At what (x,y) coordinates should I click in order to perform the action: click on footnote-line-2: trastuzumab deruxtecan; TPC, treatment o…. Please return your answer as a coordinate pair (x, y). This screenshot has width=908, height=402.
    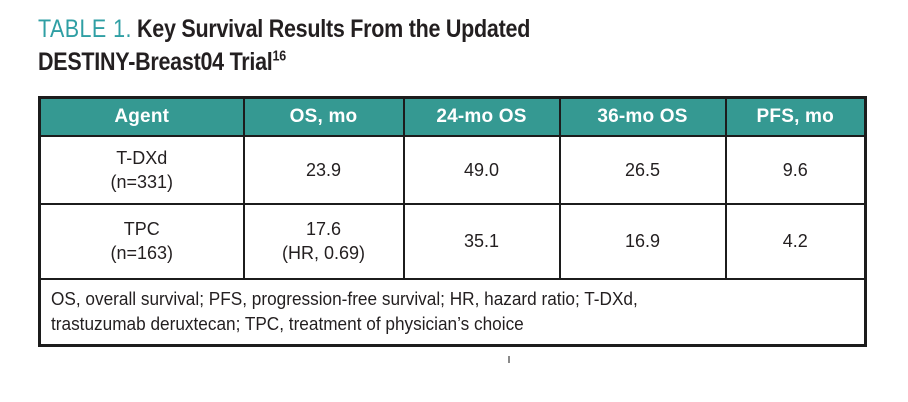
    Looking at the image, I should click on (287, 323).